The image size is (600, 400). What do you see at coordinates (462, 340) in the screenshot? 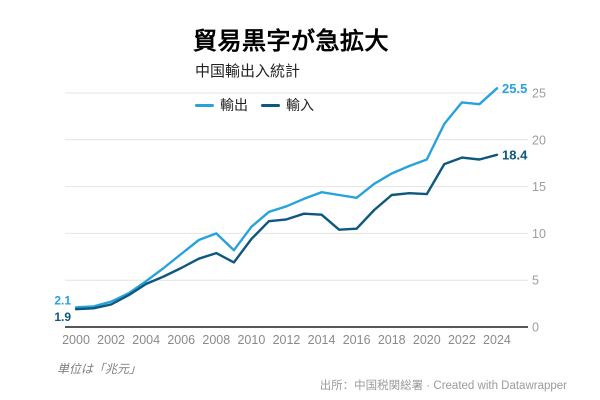
I see `x-tick-label: 2022` at bounding box center [462, 340].